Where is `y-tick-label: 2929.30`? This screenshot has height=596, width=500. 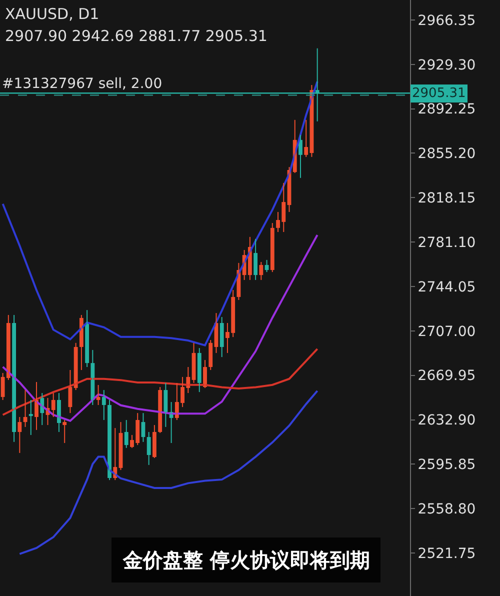
y-tick-label: 2929.30 is located at coordinates (447, 65).